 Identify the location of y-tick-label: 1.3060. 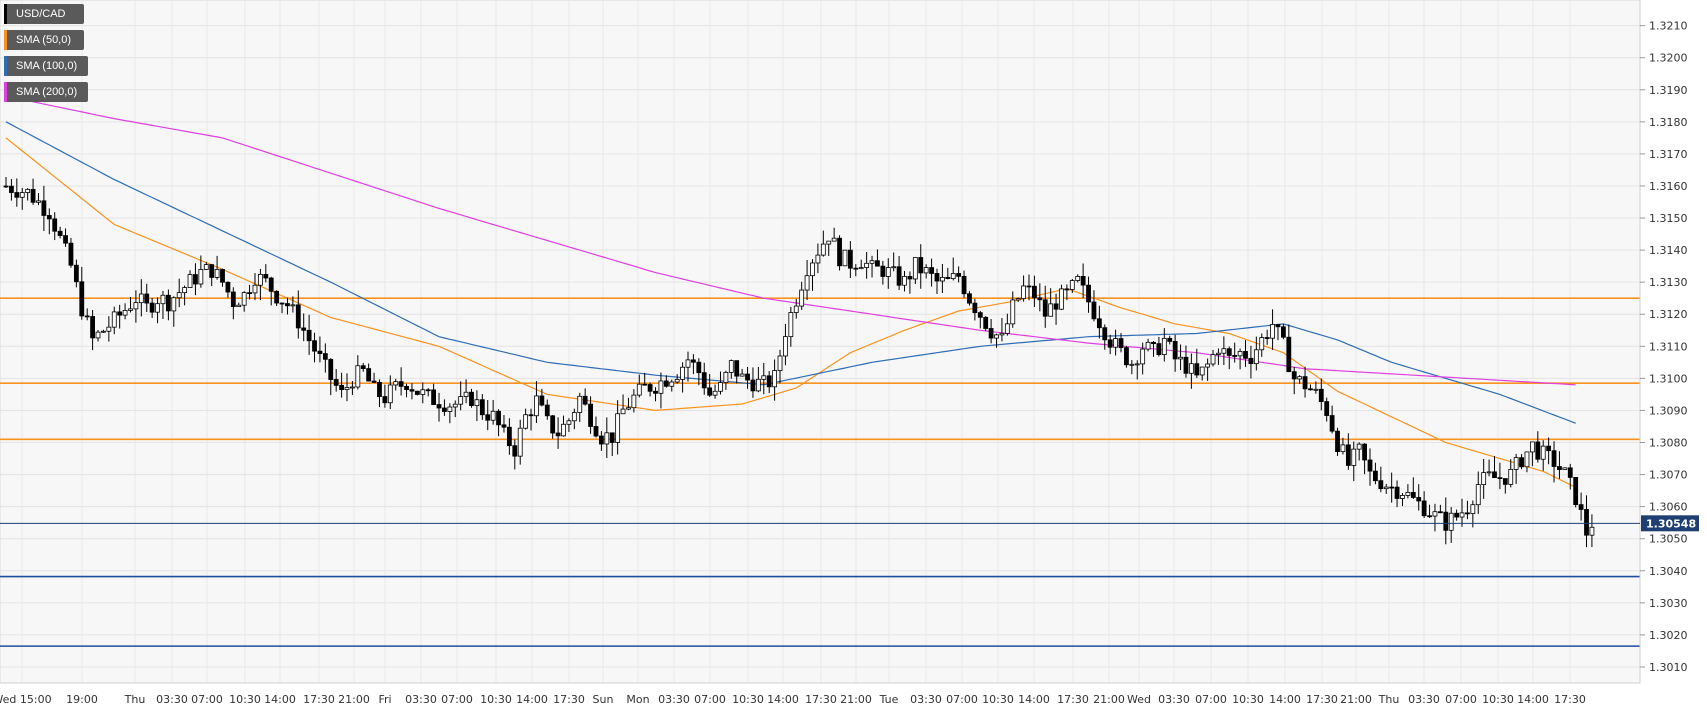
(1668, 507).